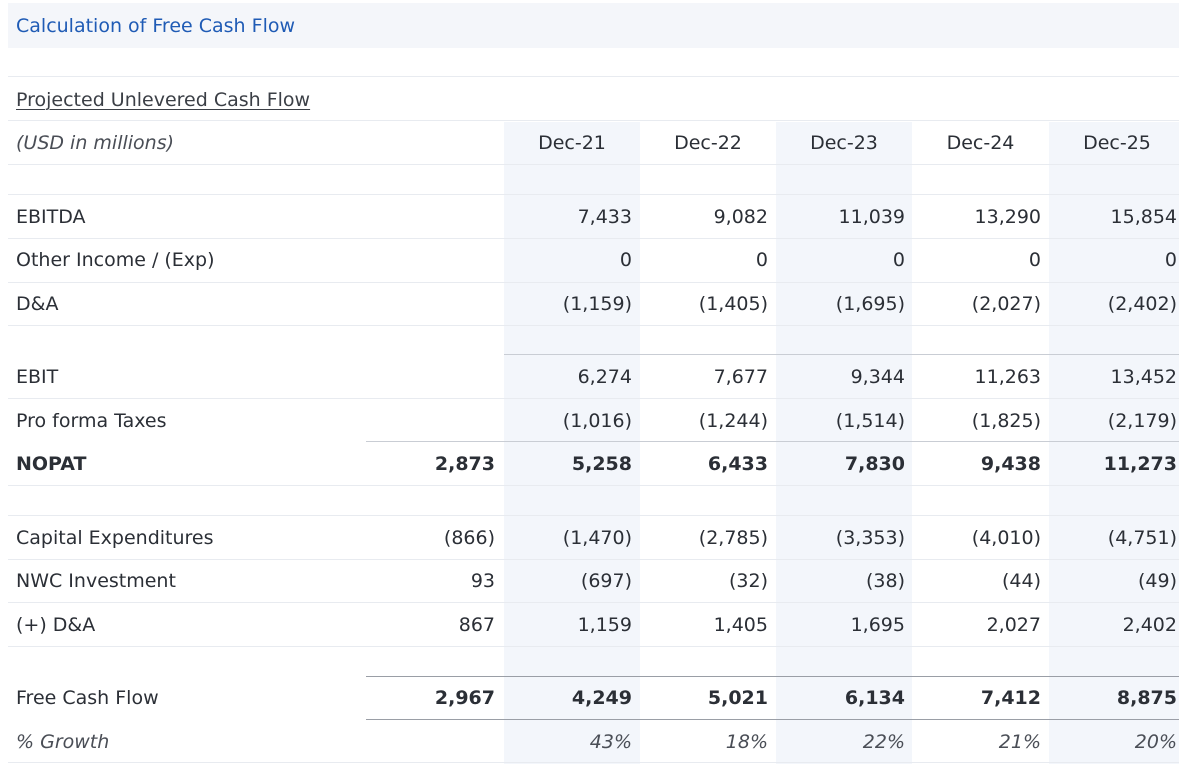 The width and height of the screenshot is (1179, 764). I want to click on cell-value: (49), so click(1157, 581).